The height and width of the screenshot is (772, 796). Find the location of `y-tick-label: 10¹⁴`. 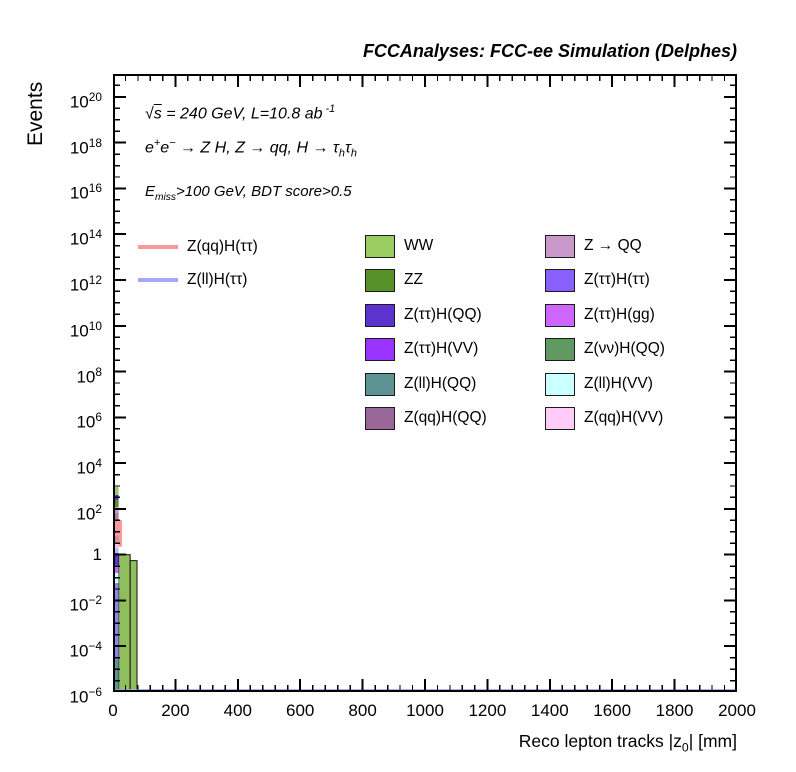

y-tick-label: 10¹⁴ is located at coordinates (85, 238).